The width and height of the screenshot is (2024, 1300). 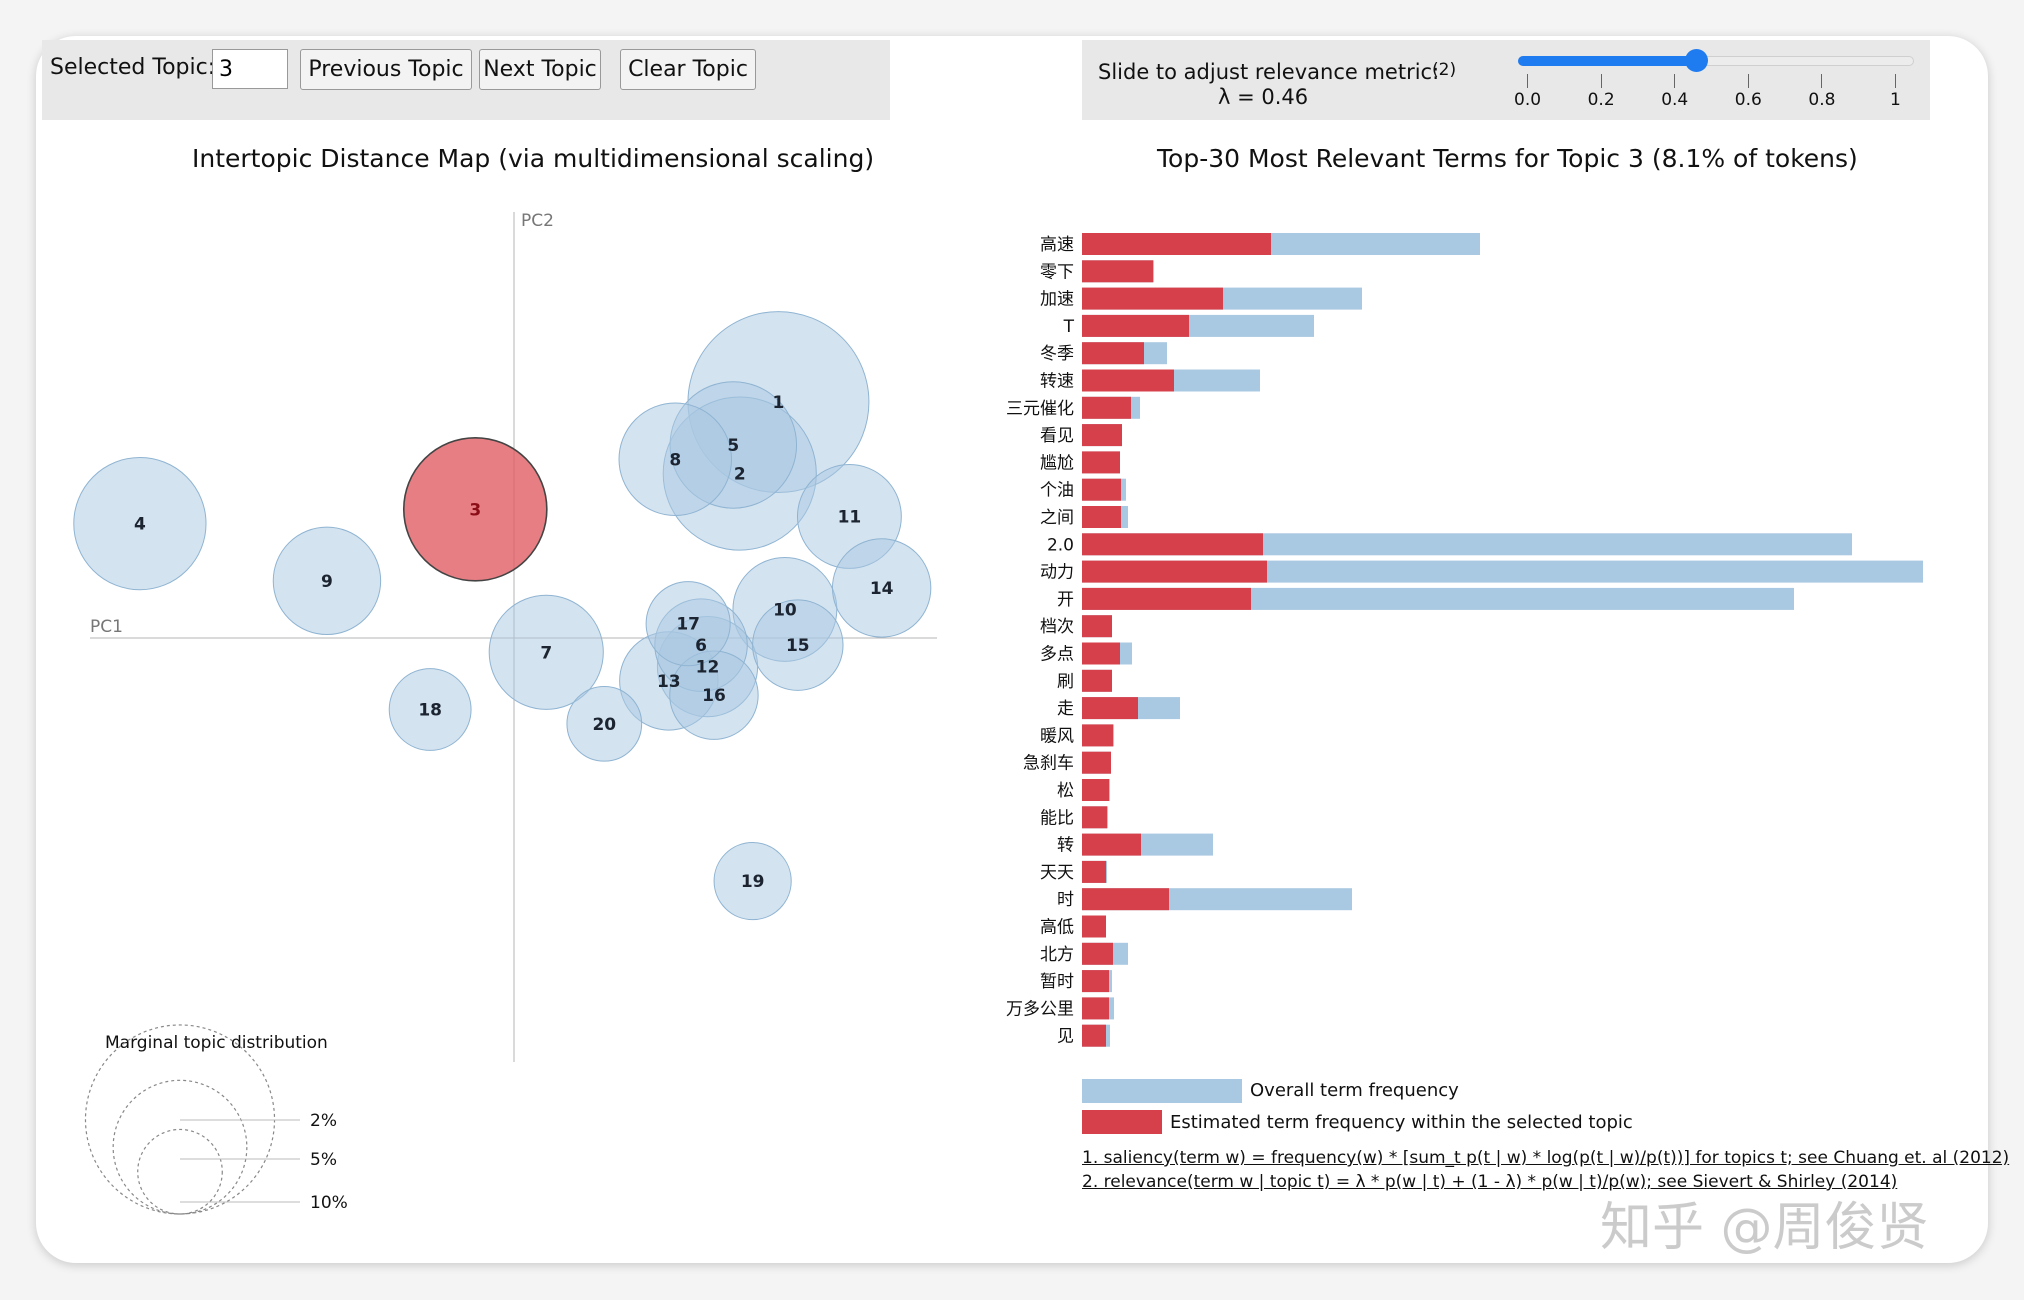 I want to click on topic-label-17: 17, so click(x=688, y=625).